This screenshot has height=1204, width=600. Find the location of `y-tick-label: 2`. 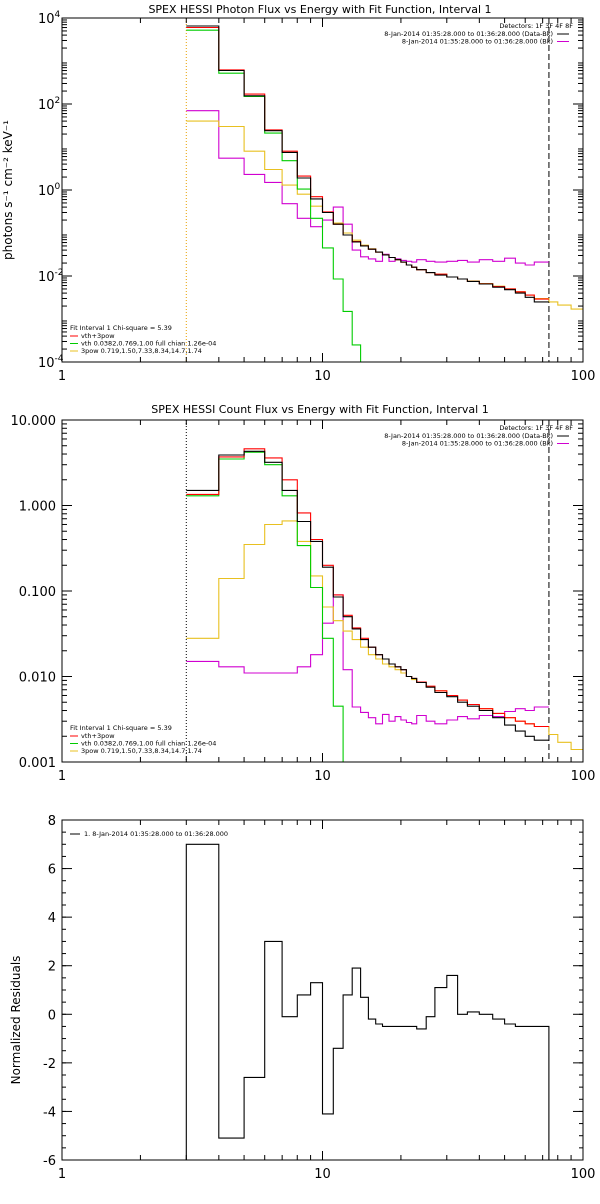

y-tick-label: 2 is located at coordinates (52, 967).